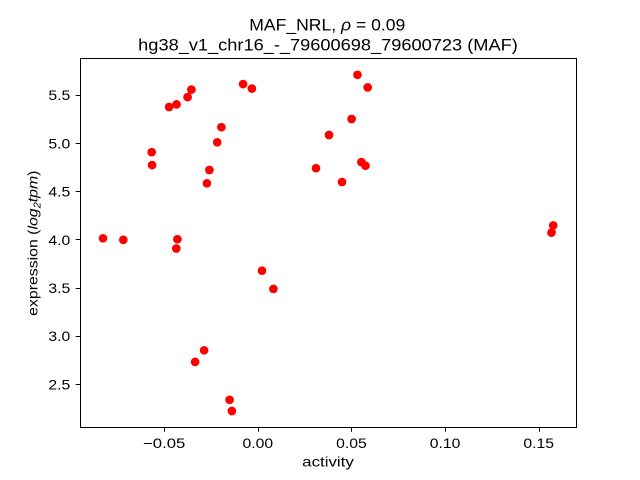  I want to click on svg-text: 4.0, so click(59, 240).